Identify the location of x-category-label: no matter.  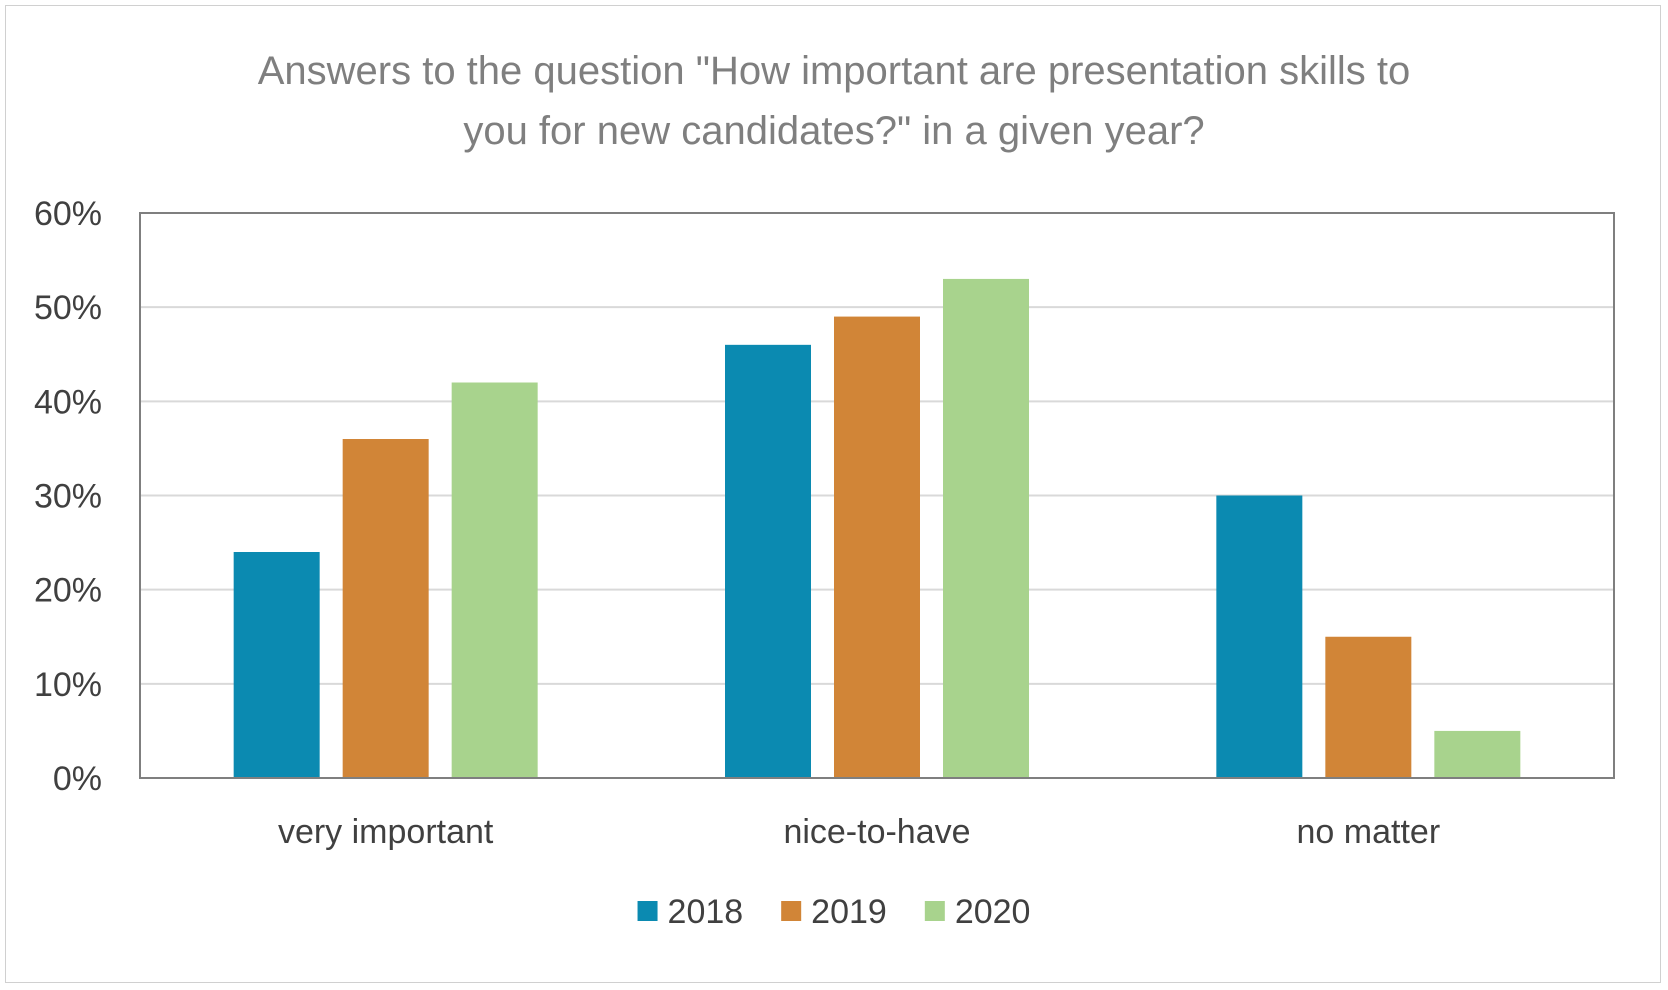
(1369, 832).